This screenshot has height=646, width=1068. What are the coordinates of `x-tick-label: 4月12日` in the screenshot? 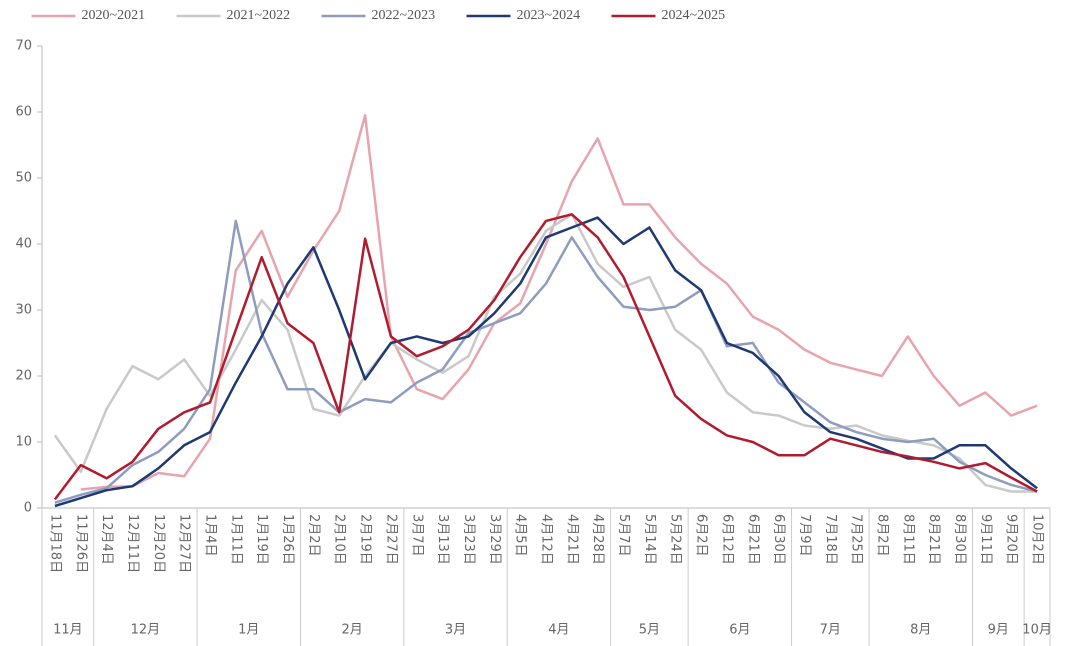 It's located at (546, 539).